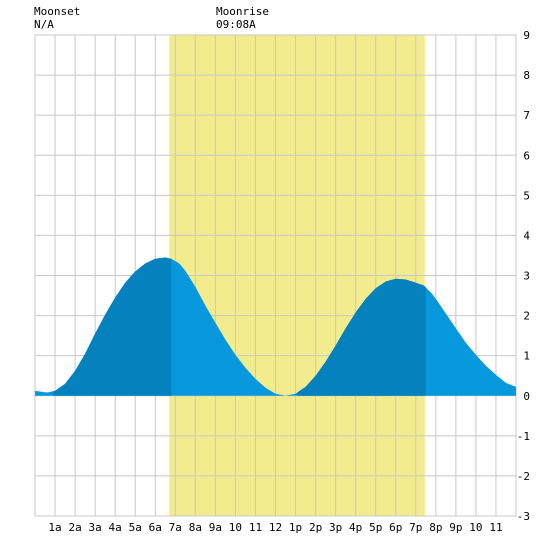 This screenshot has height=550, width=550. I want to click on x-tick-label: 4p, so click(355, 527).